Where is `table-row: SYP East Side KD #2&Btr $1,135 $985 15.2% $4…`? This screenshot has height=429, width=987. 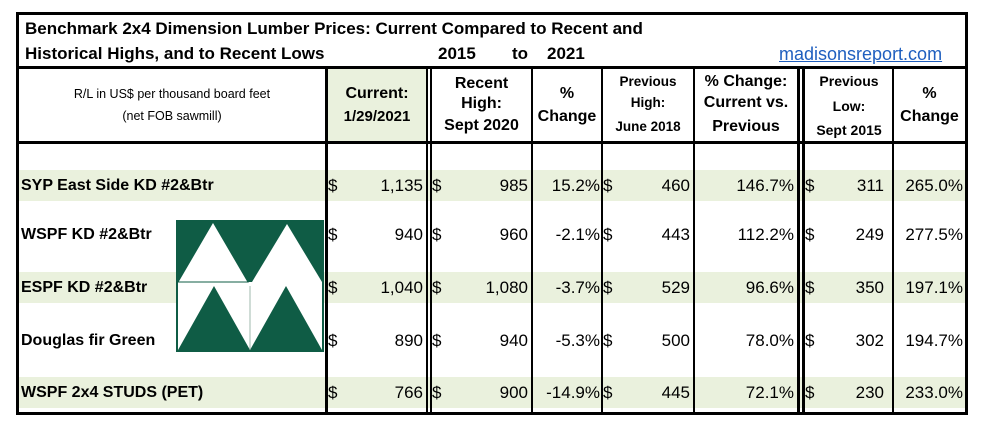 table-row: SYP East Side KD #2&Btr $1,135 $985 15.2% $4… is located at coordinates (492, 185).